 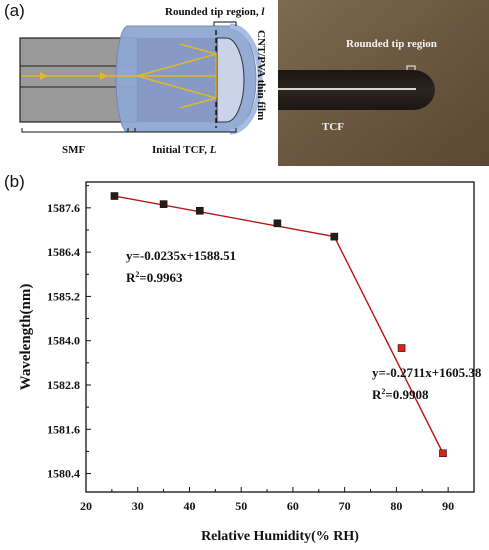 I want to click on y-tick-label-3: 1584.0, so click(x=63, y=341).